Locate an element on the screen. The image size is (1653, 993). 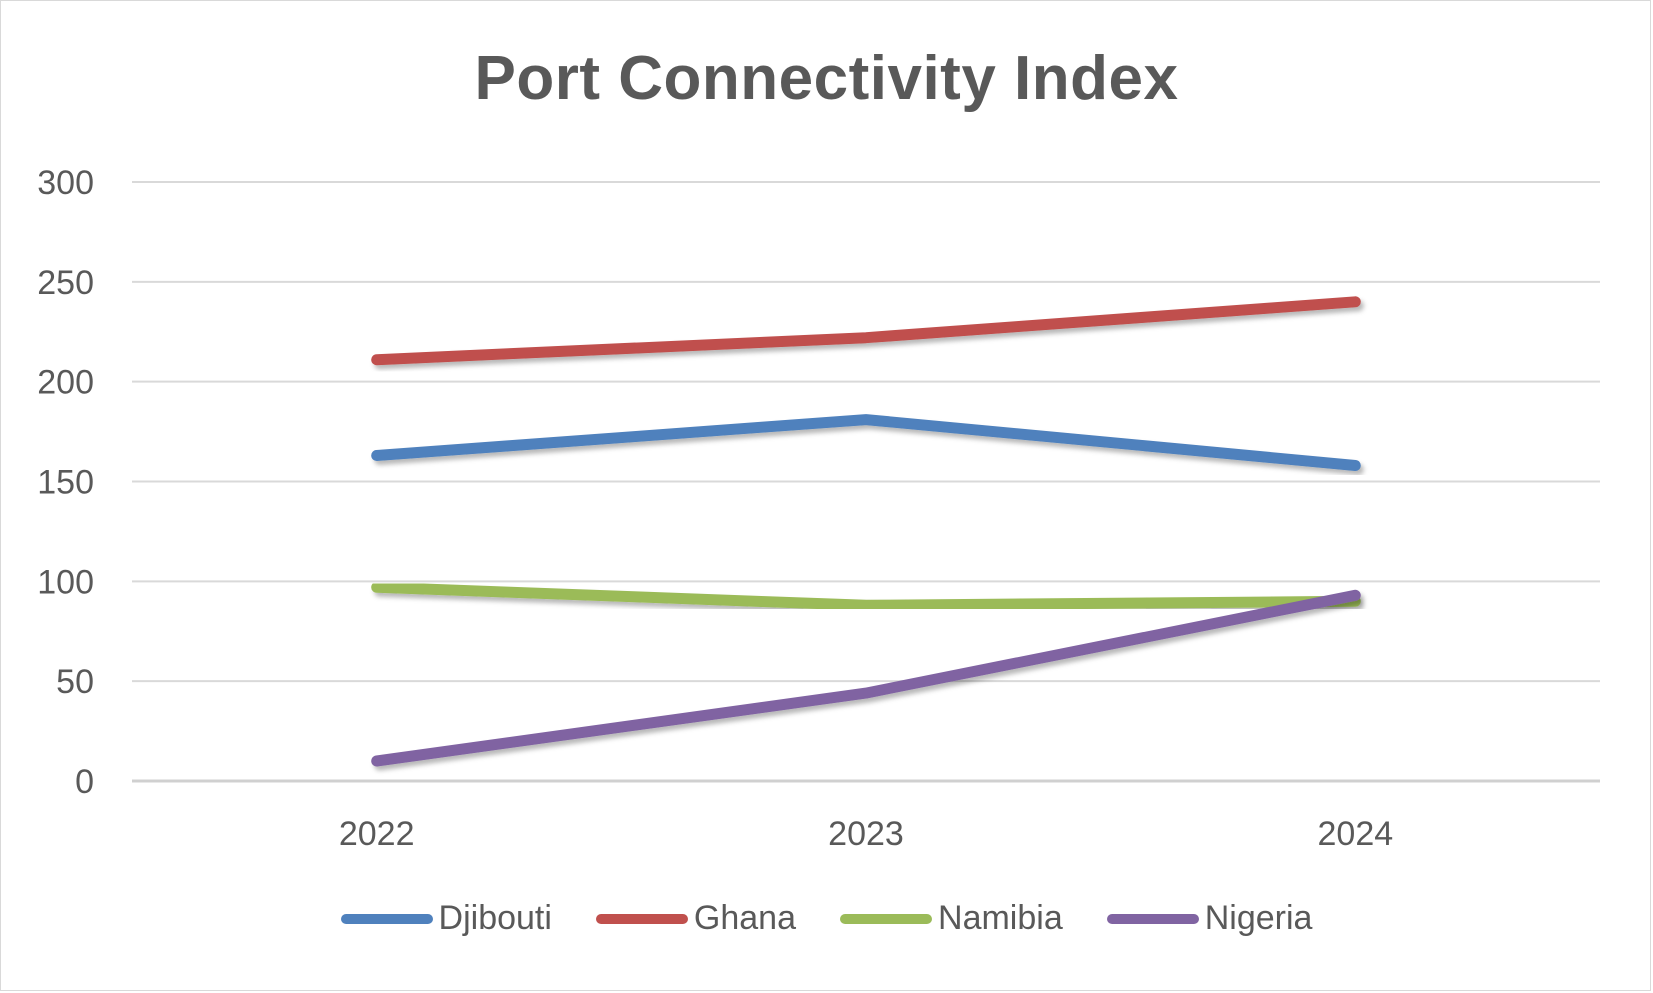
y-tick-label: 150 is located at coordinates (65, 483).